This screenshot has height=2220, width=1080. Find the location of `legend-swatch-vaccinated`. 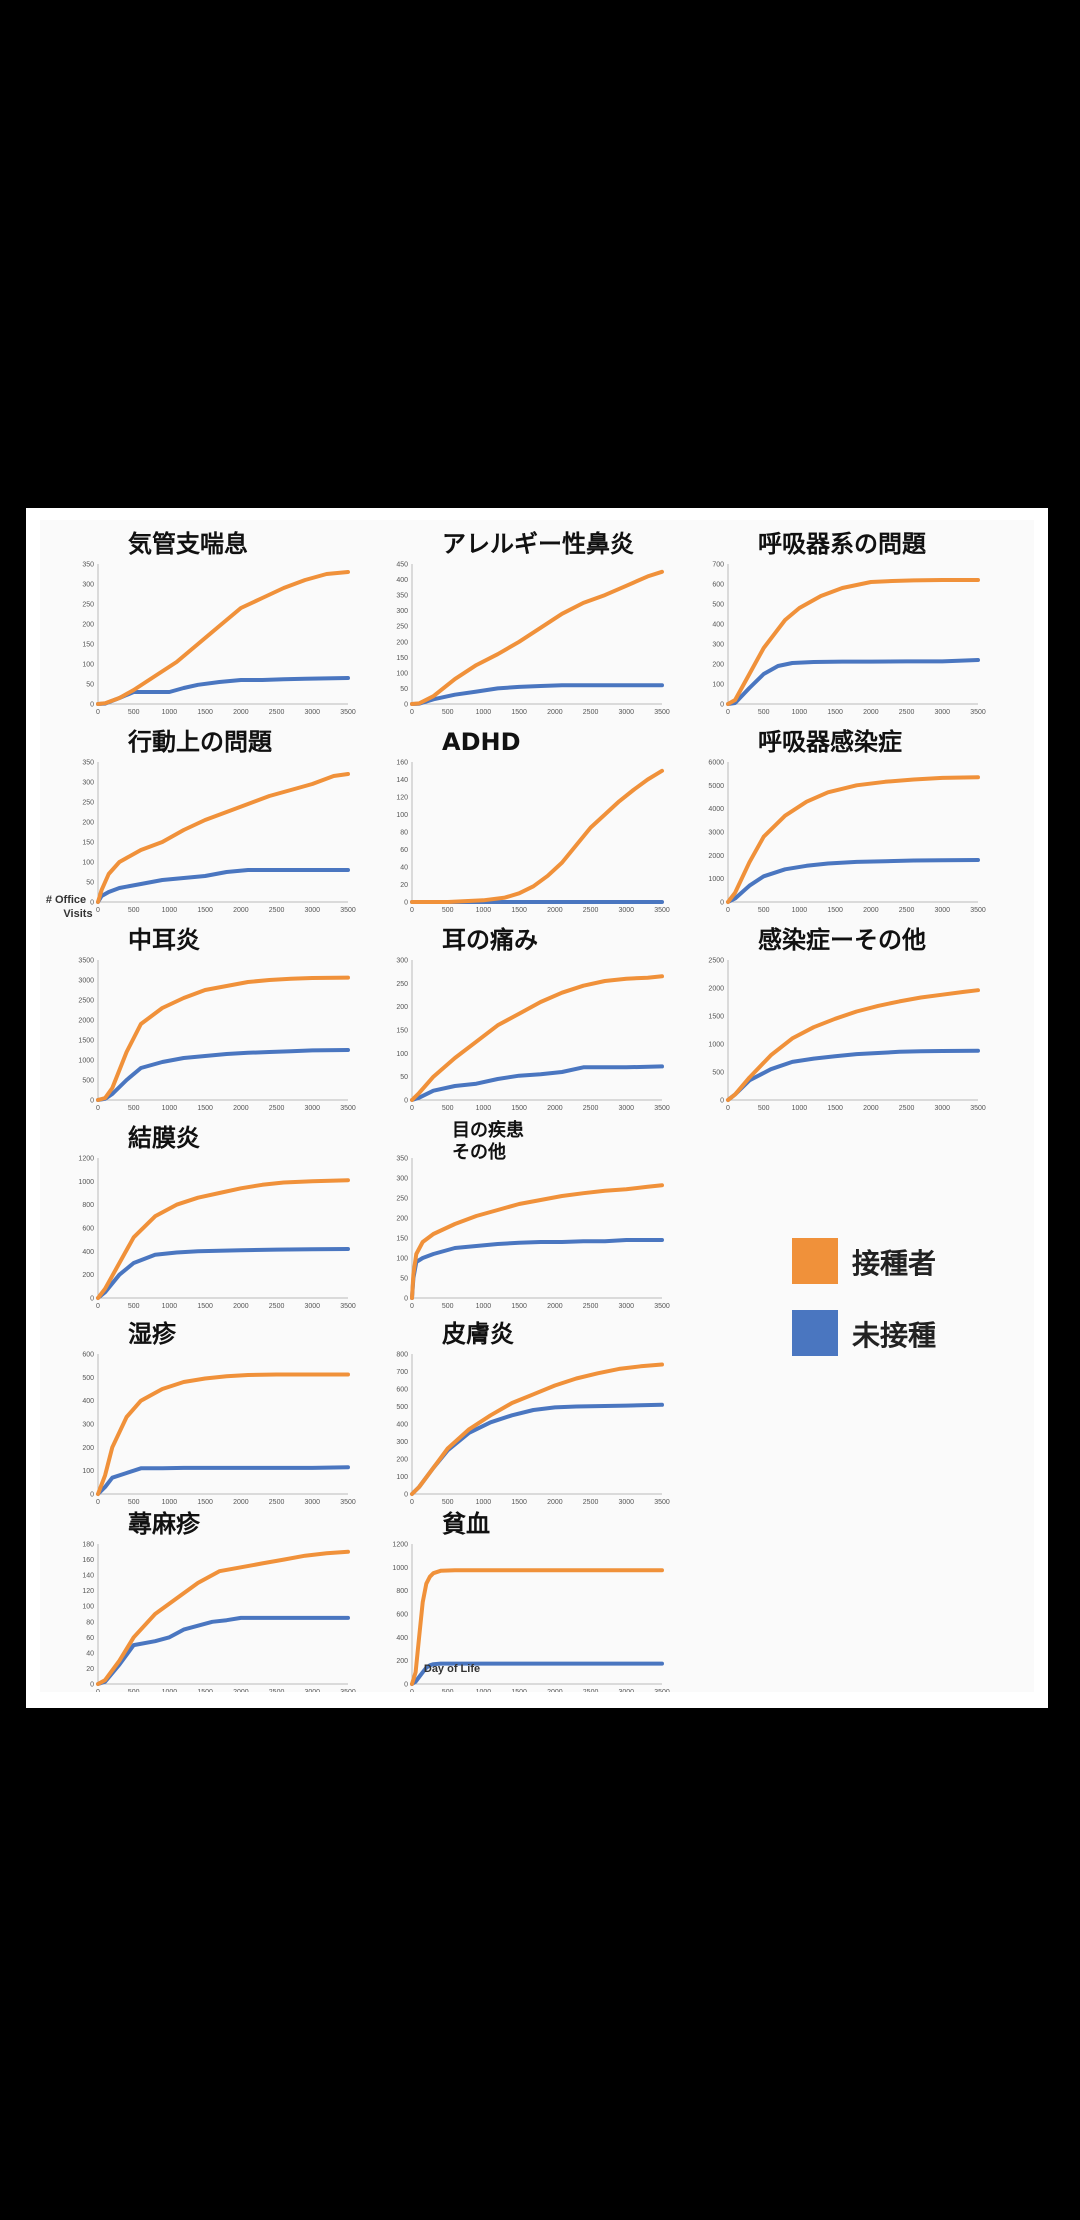

legend-swatch-vaccinated is located at coordinates (815, 1261).